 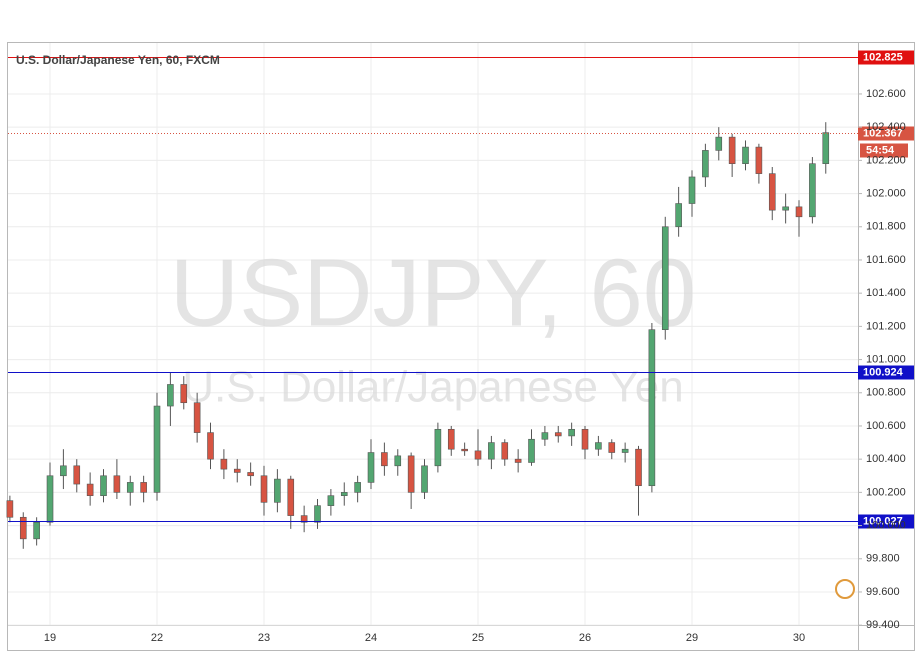 What do you see at coordinates (883, 559) in the screenshot?
I see `y-tick-label: 99.800` at bounding box center [883, 559].